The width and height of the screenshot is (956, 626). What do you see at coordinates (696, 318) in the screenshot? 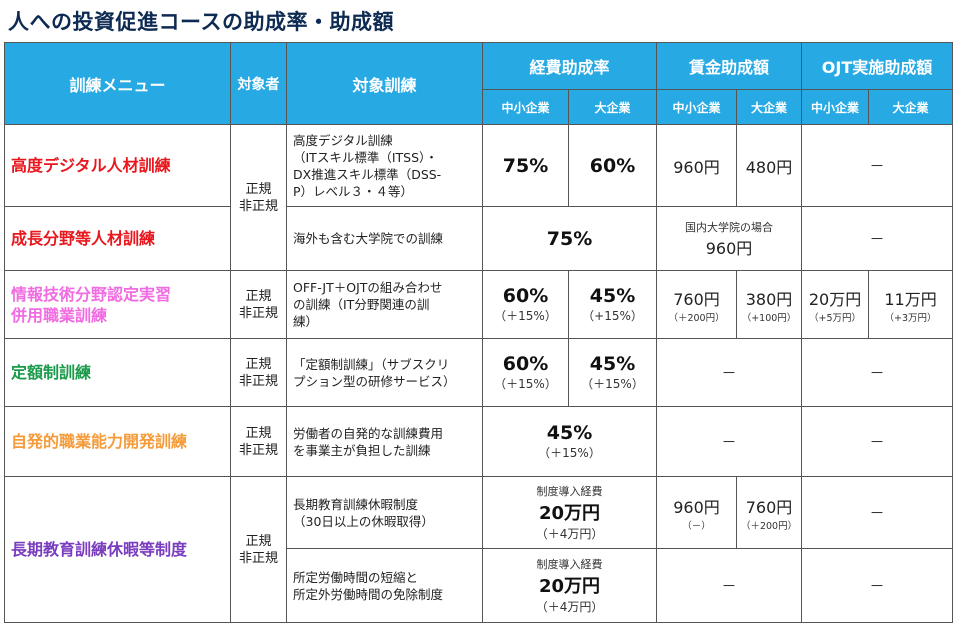
I see `wage-sme-sub: （＋200円）` at bounding box center [696, 318].